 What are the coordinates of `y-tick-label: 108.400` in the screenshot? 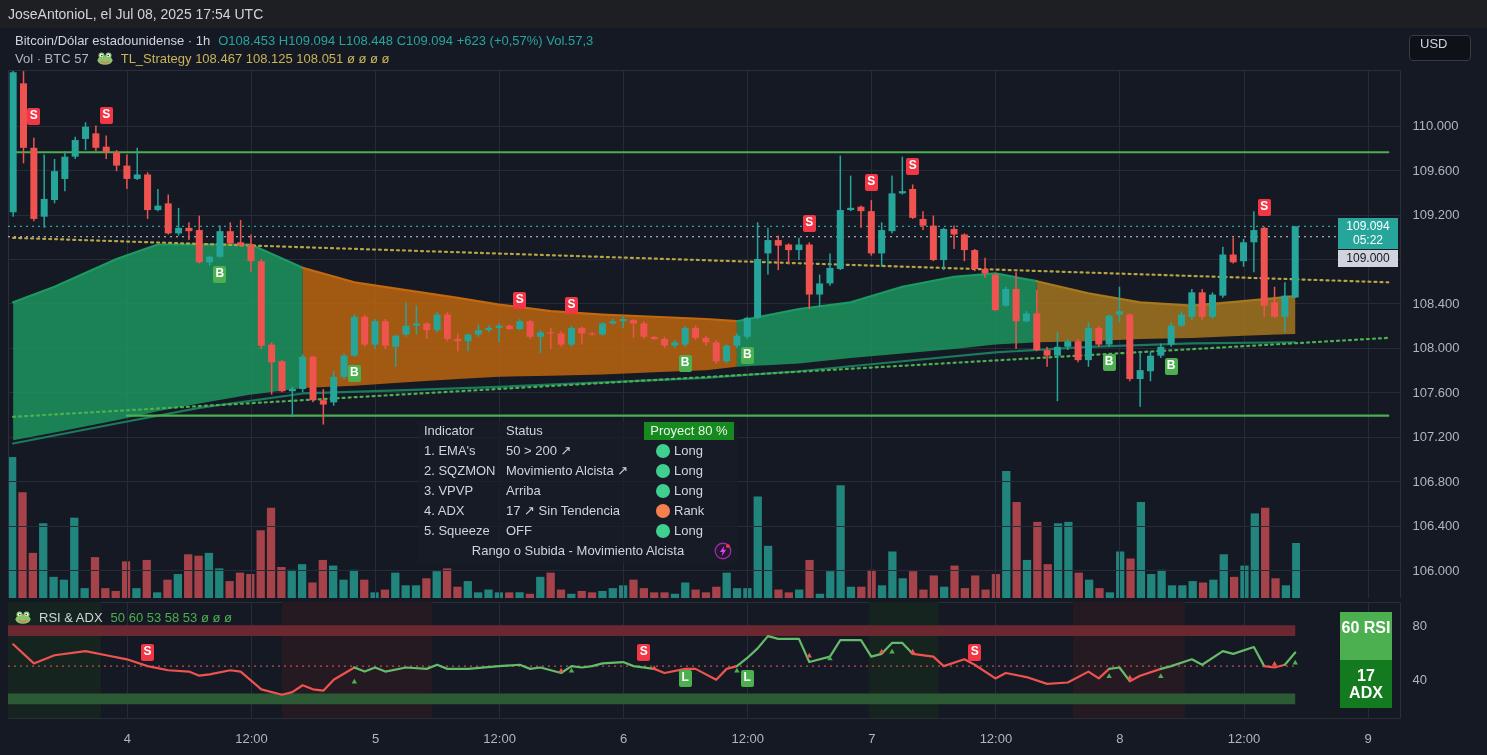 It's located at (1436, 303).